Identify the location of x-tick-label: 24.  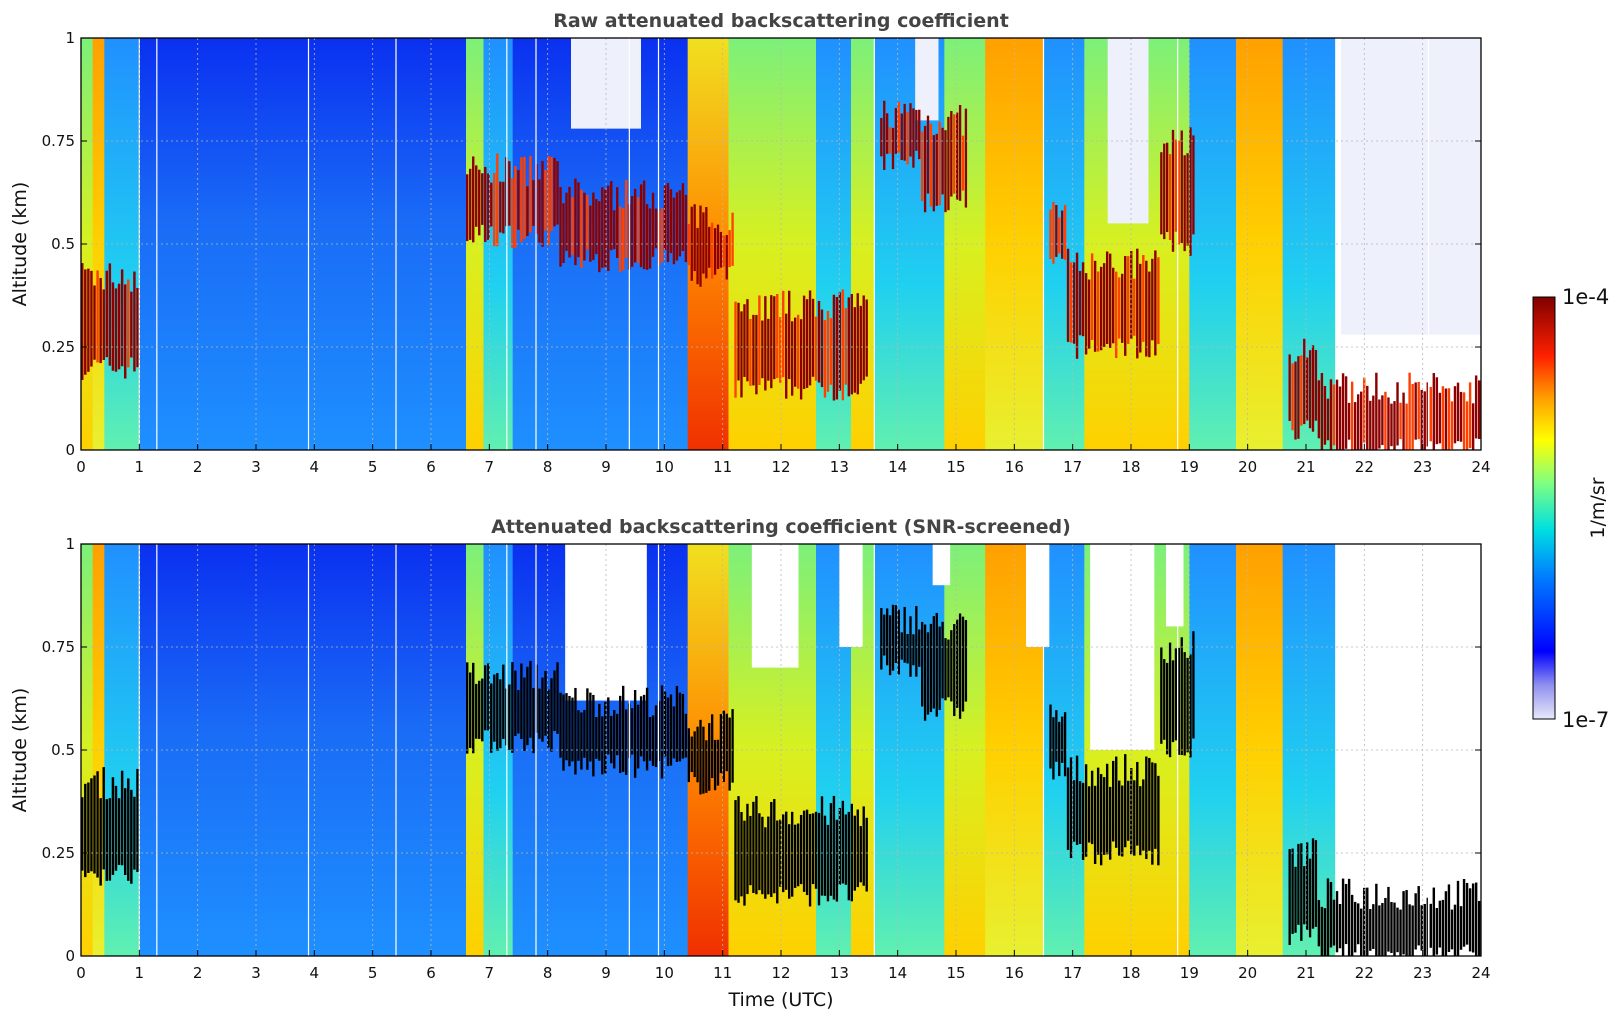
(1480, 467).